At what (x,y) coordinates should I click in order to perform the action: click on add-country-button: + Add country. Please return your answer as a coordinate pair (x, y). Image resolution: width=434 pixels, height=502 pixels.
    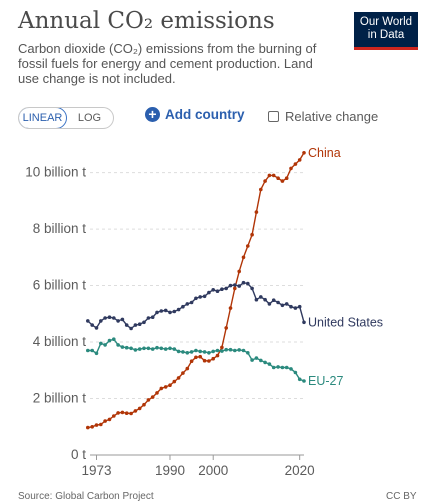
    Looking at the image, I should click on (195, 114).